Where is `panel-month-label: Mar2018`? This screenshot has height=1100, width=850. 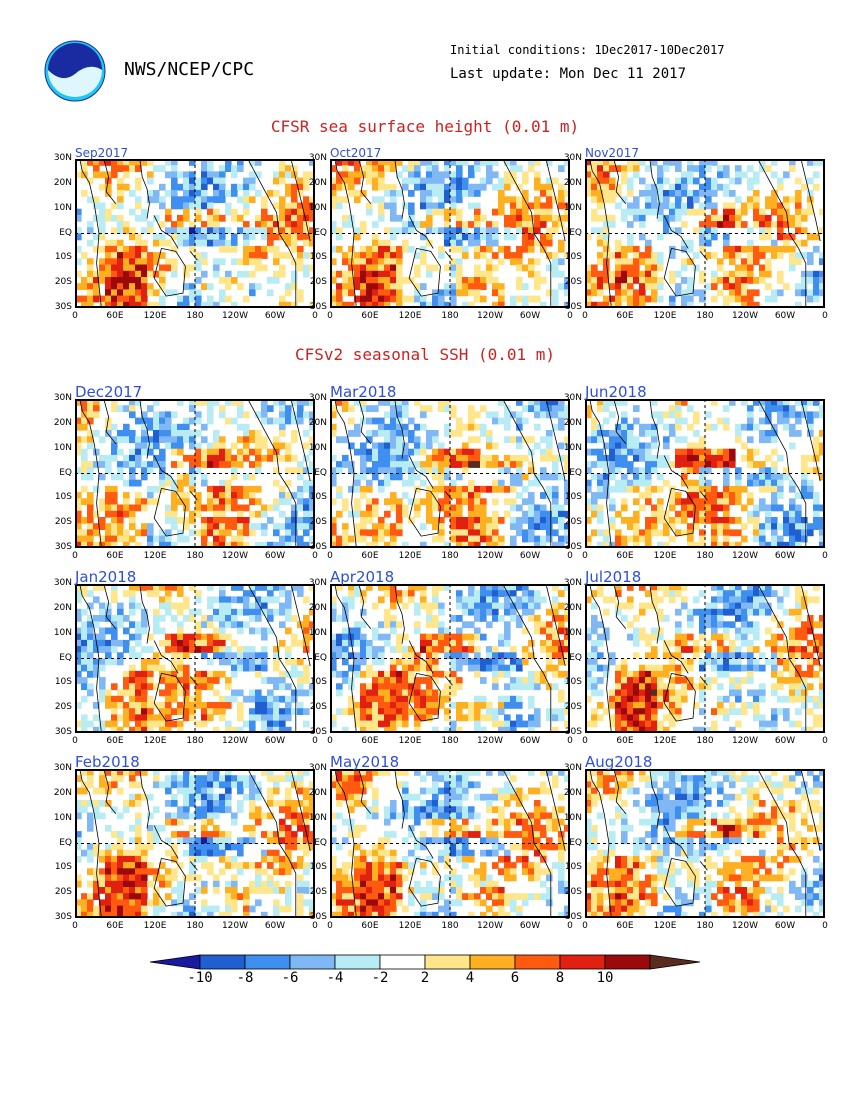 panel-month-label: Mar2018 is located at coordinates (363, 392).